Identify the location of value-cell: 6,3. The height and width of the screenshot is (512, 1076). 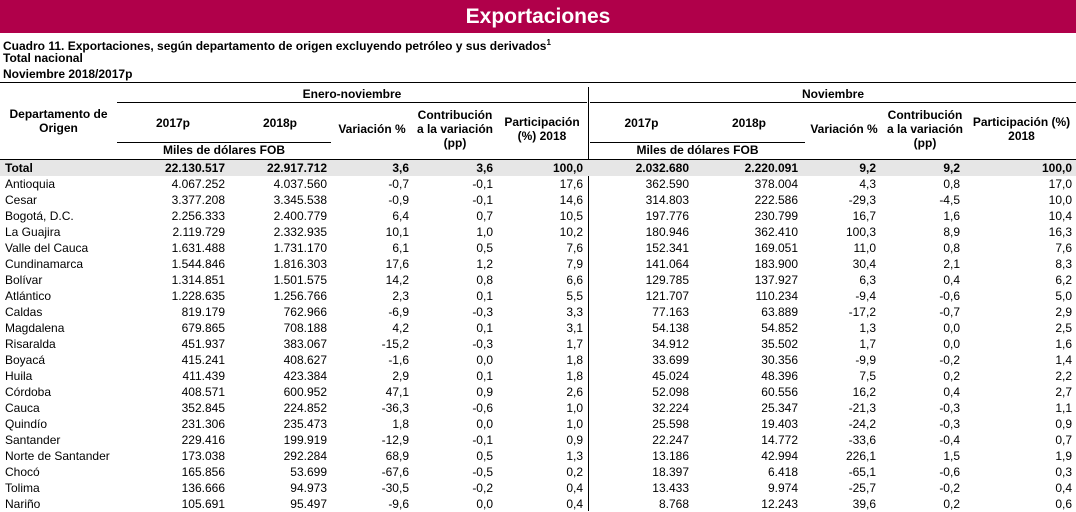
(867, 280).